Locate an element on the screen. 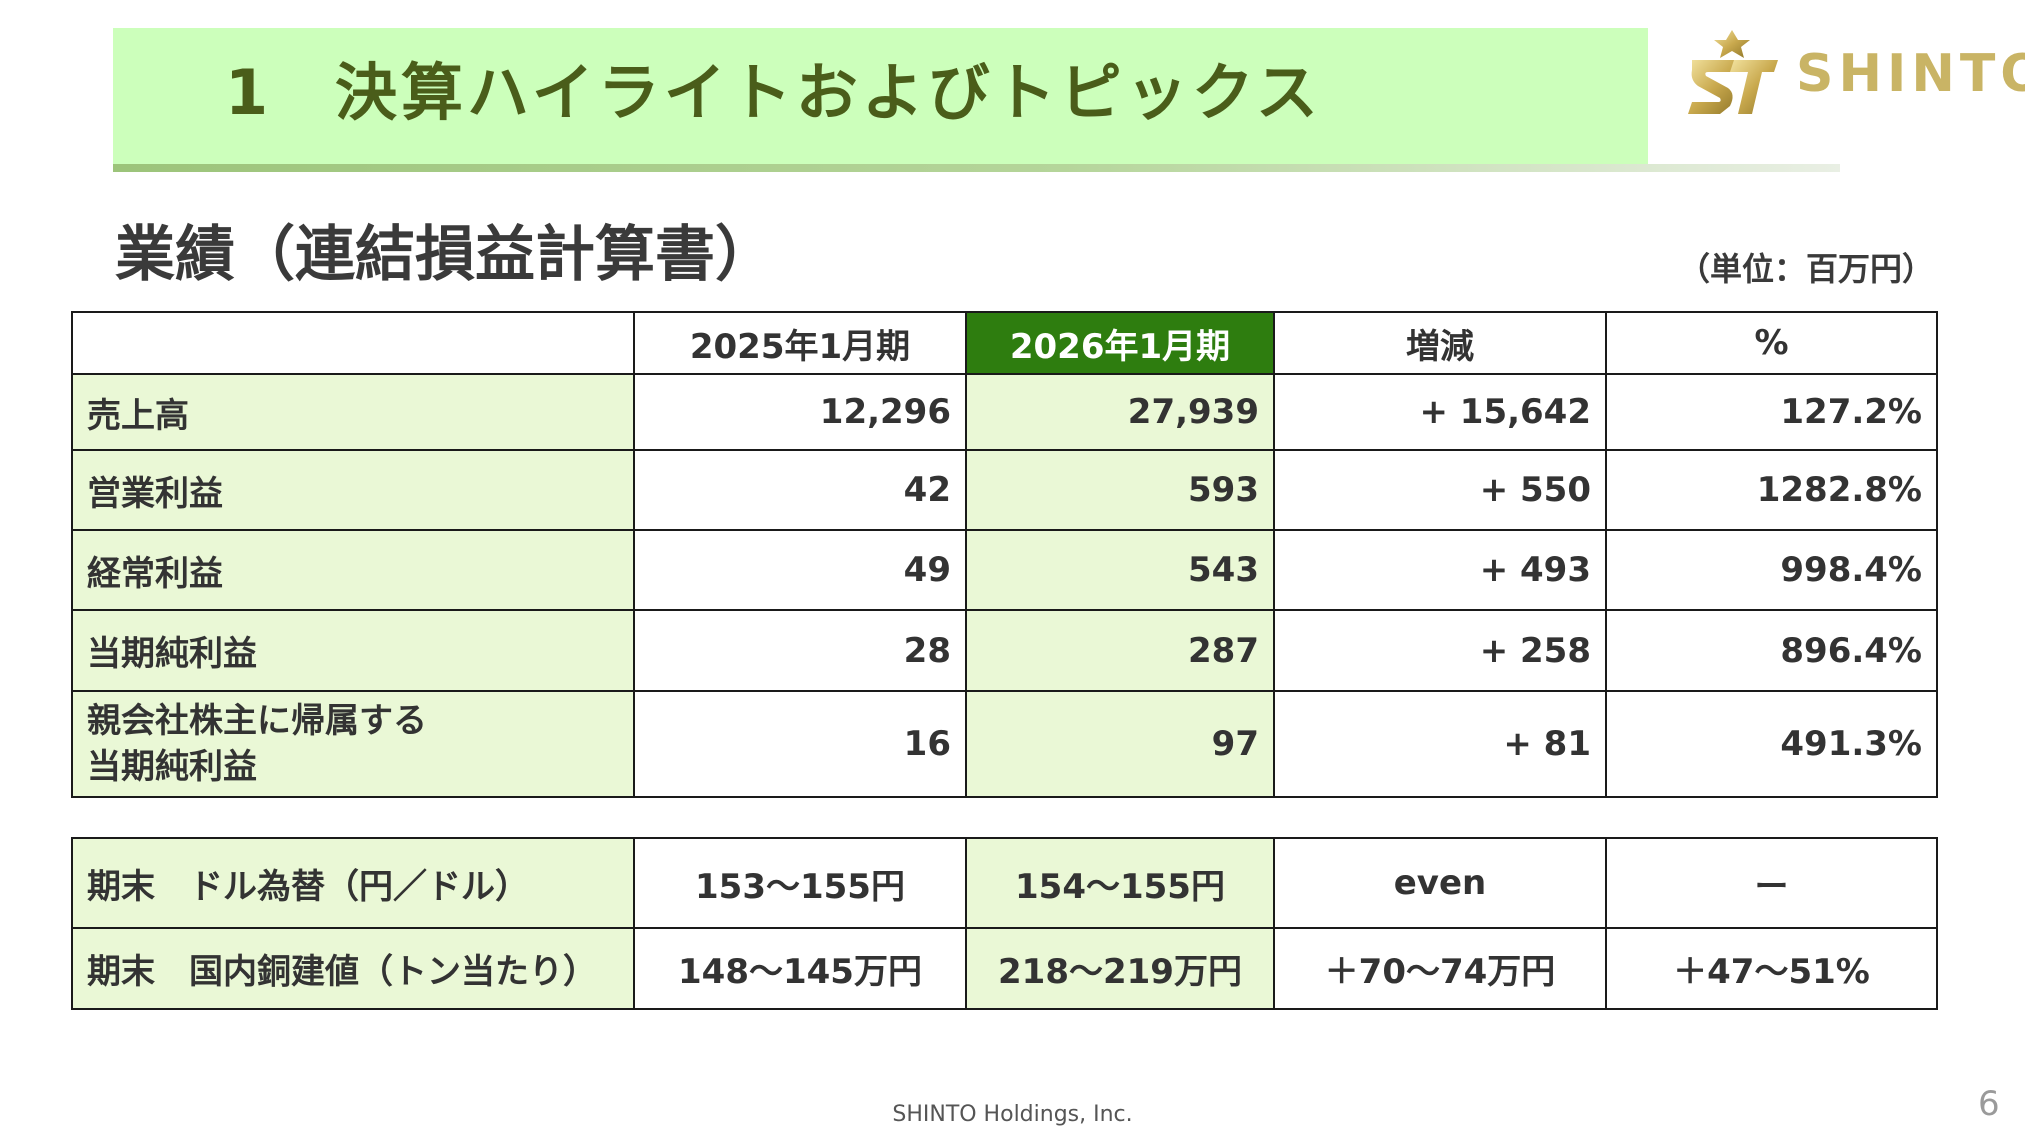 This screenshot has width=2025, height=1139. logo-text: SHINTO is located at coordinates (1910, 74).